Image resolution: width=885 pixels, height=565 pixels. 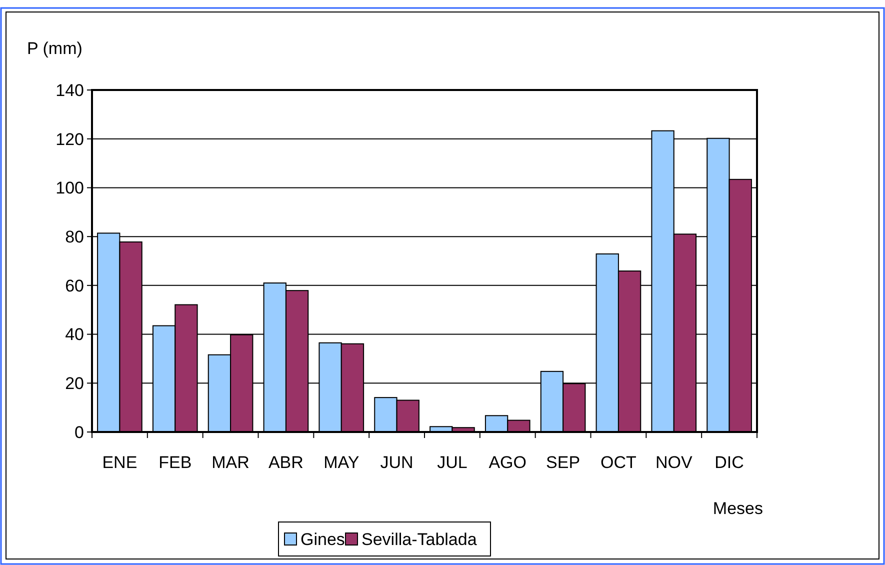 What do you see at coordinates (70, 139) in the screenshot?
I see `y-tick-label: 120` at bounding box center [70, 139].